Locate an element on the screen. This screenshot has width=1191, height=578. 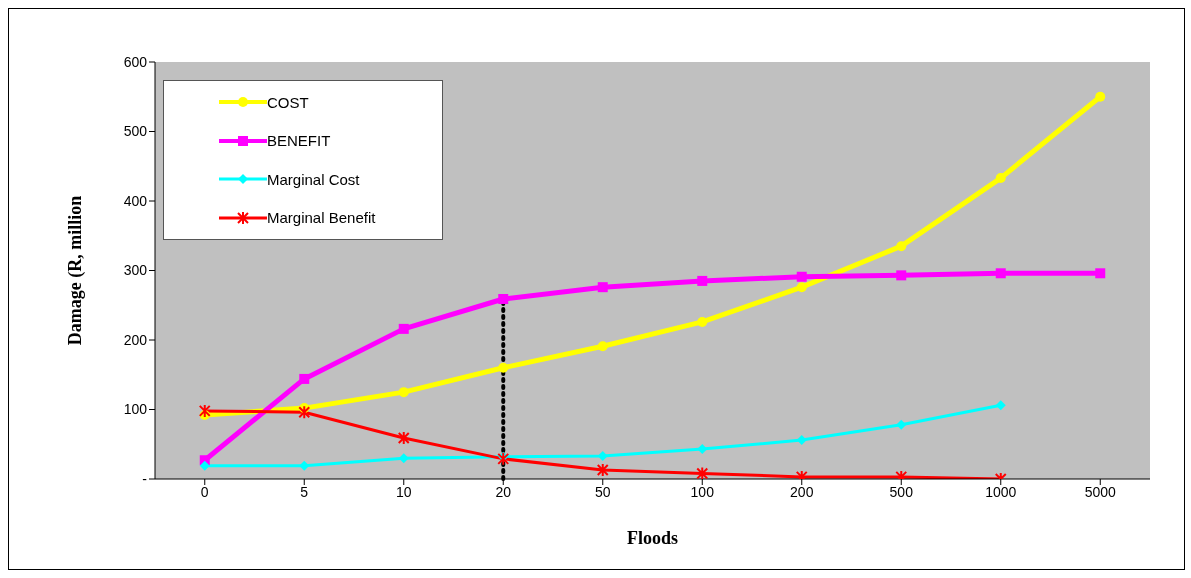
x-tick-label: 10 is located at coordinates (403, 491).